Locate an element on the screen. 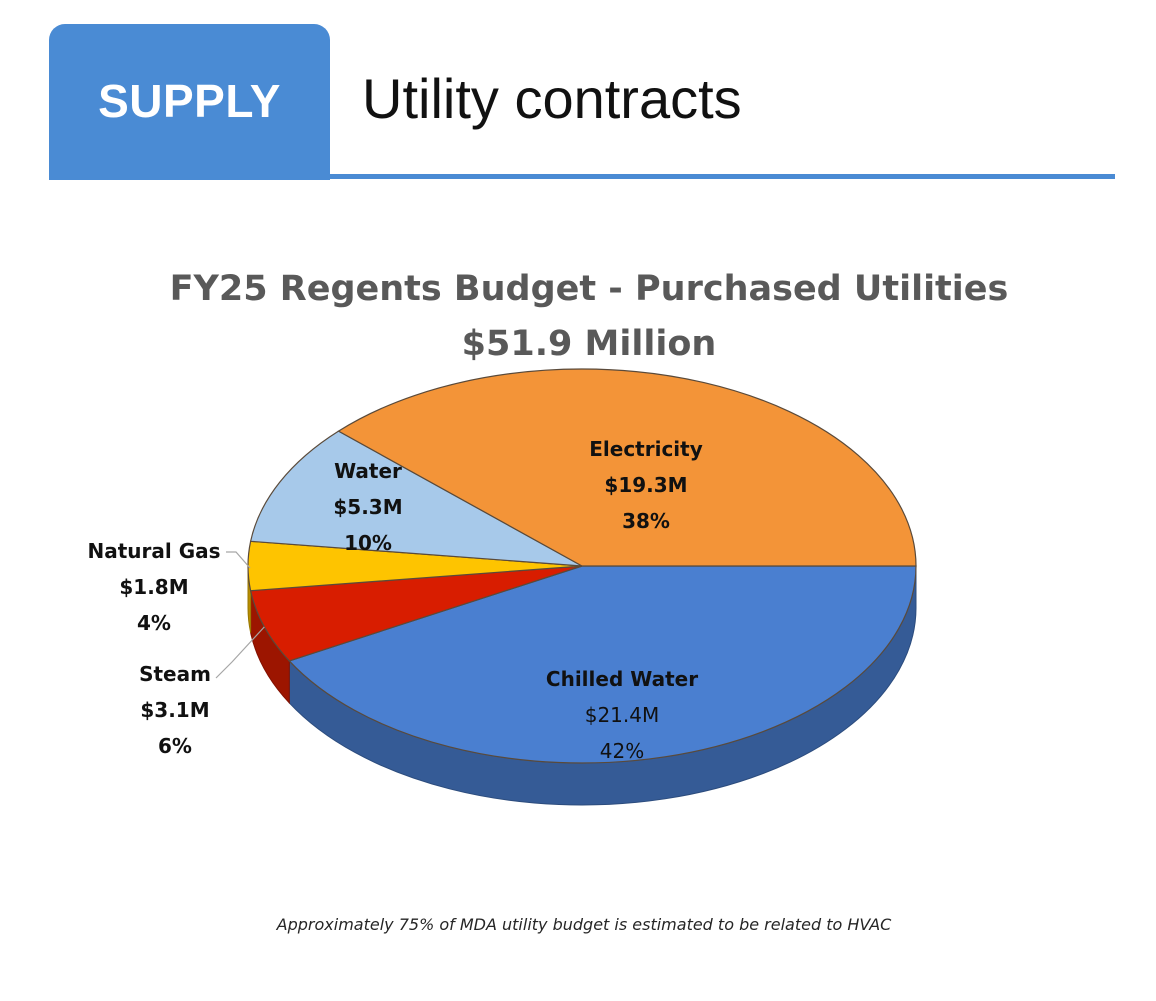 This screenshot has height=1001, width=1156. leader-lines is located at coordinates (240, 615).